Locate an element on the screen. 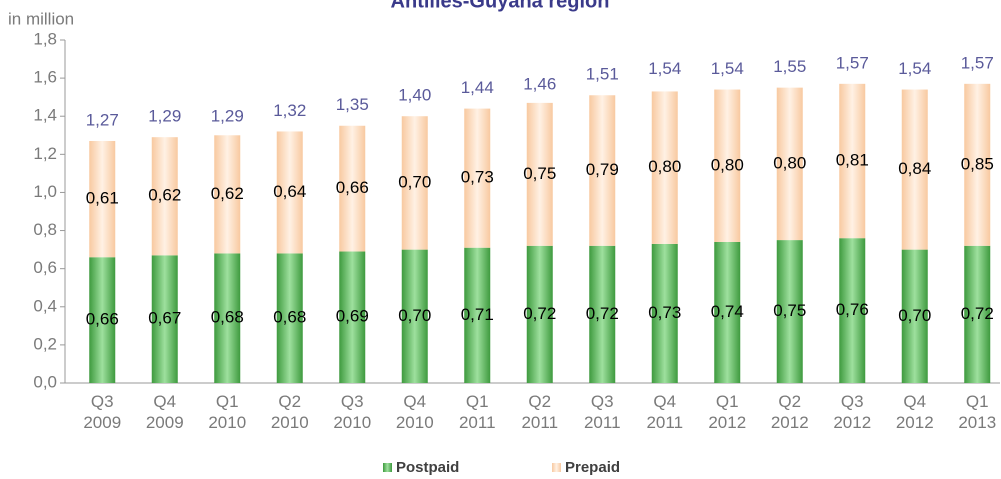 The width and height of the screenshot is (1001, 479). y-tick-label: 0,0 is located at coordinates (45, 381).